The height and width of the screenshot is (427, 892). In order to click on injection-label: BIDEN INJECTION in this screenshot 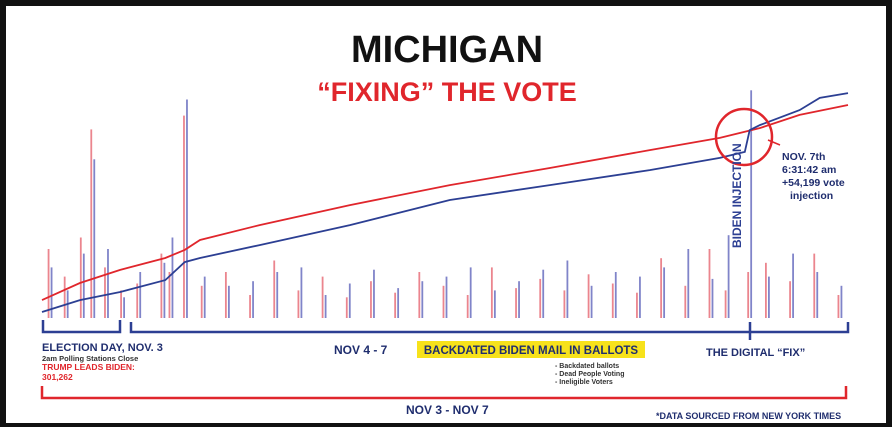, I will do `click(737, 195)`.